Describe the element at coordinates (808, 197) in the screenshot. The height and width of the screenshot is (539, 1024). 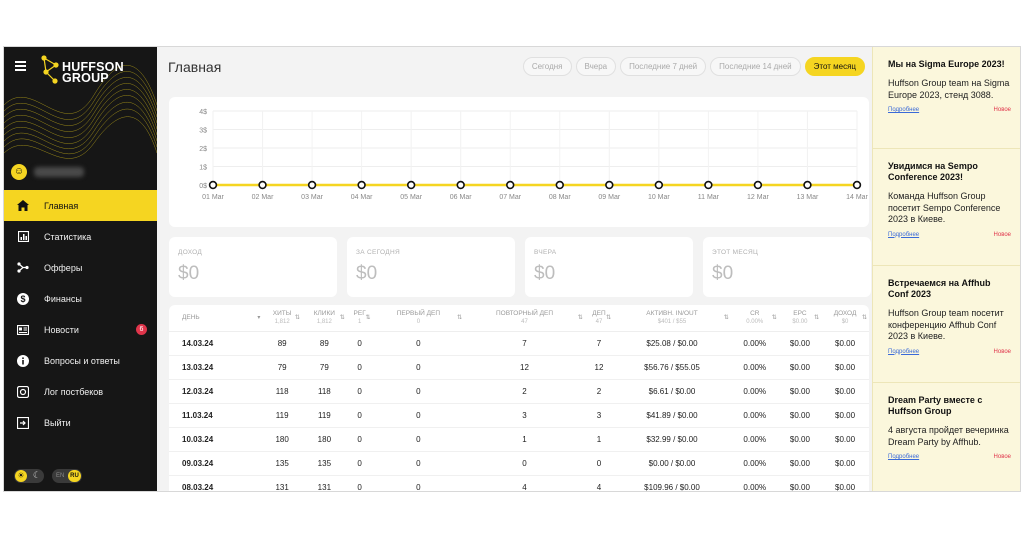
I see `x-tick-label: 13 Mar` at that location.